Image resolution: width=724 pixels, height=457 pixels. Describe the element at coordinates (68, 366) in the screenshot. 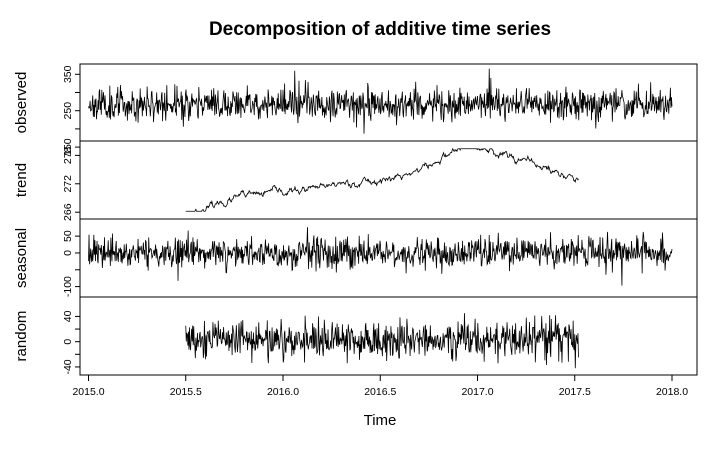

I see `y-tick-label-random-0: -40` at that location.